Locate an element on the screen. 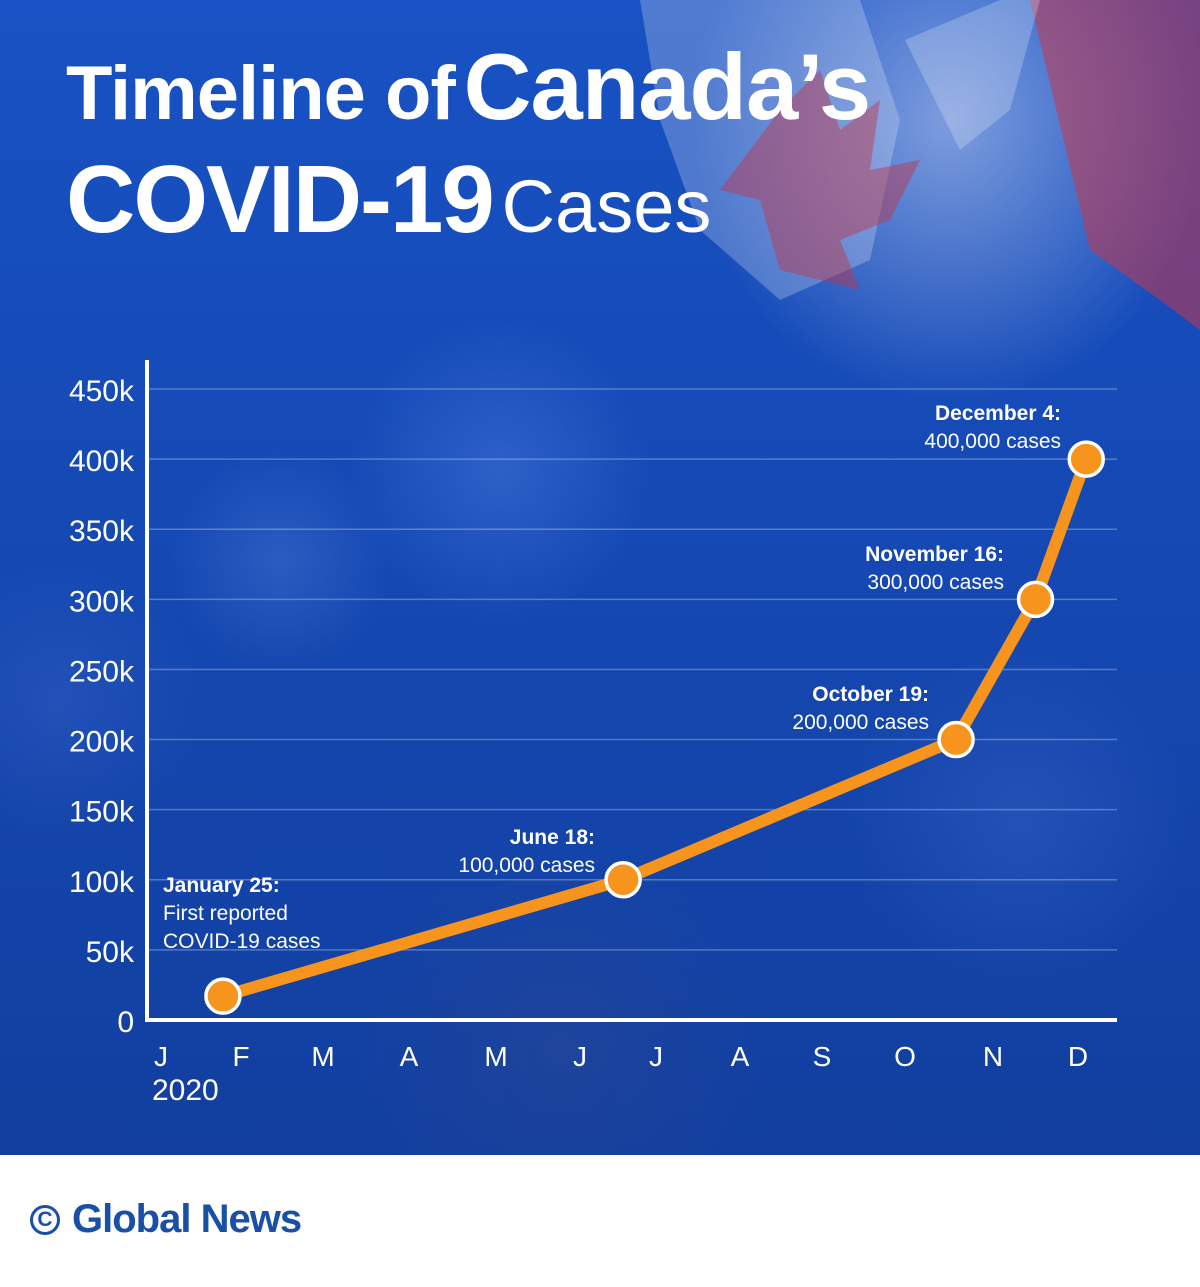  y-tick-label: 150k is located at coordinates (102, 812).